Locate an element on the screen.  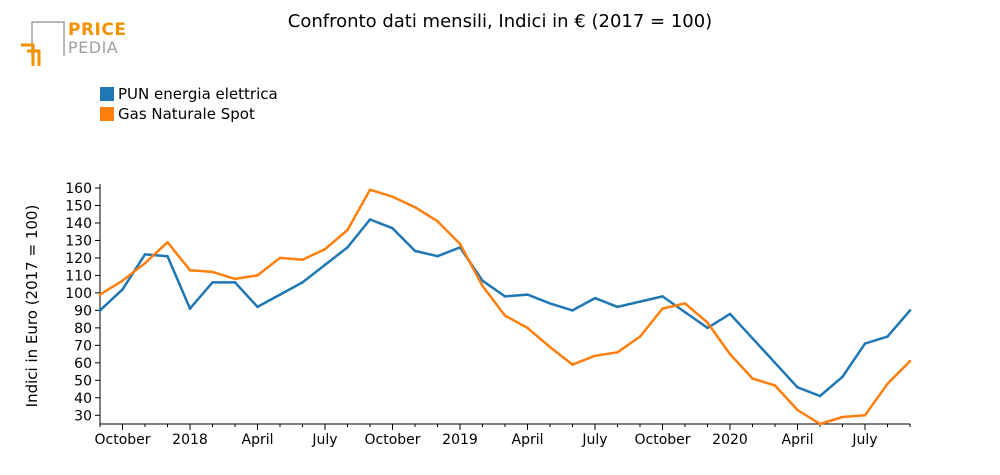
y-tick-label: 90 is located at coordinates (83, 311).